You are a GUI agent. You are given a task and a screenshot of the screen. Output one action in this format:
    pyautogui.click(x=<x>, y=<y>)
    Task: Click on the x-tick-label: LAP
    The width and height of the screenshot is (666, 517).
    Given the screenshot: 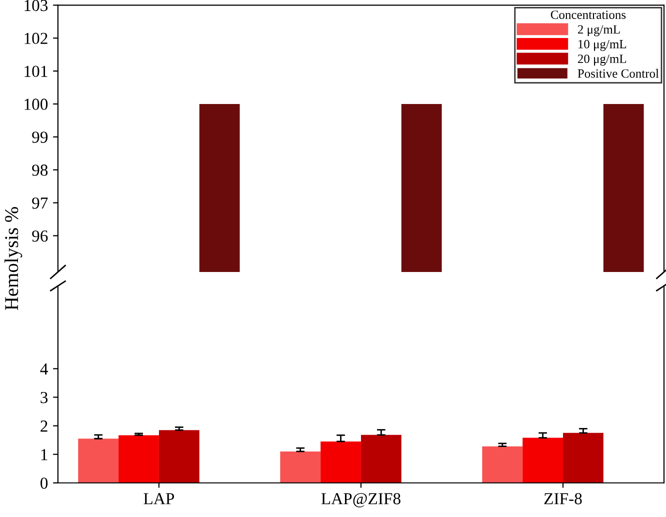 What is the action you would take?
    pyautogui.click(x=159, y=498)
    